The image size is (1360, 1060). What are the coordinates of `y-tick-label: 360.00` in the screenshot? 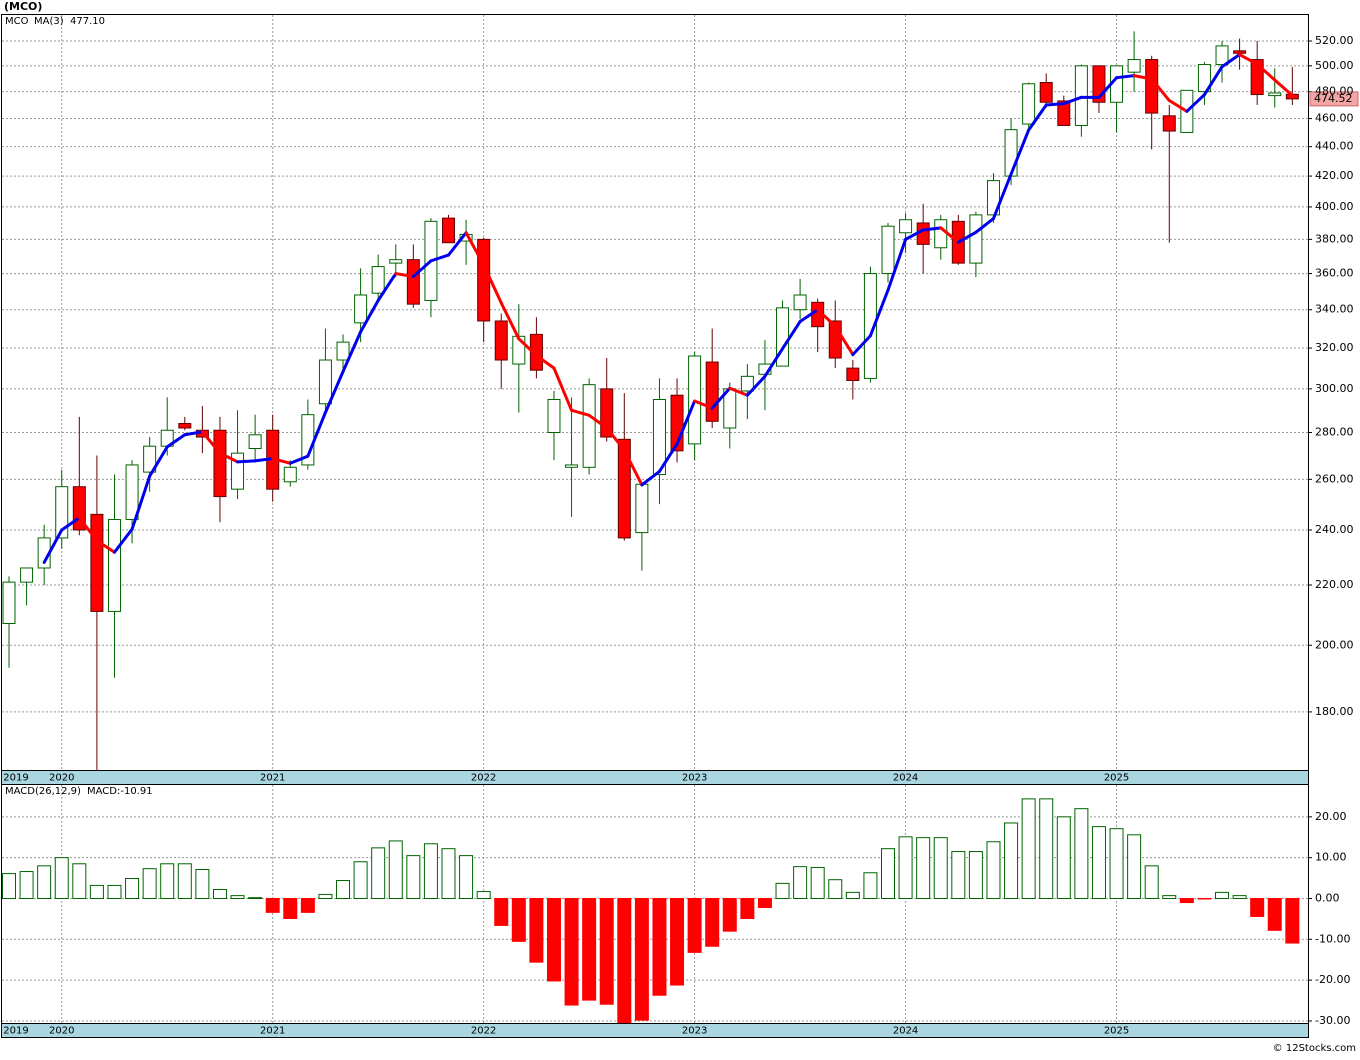 It's located at (1334, 273).